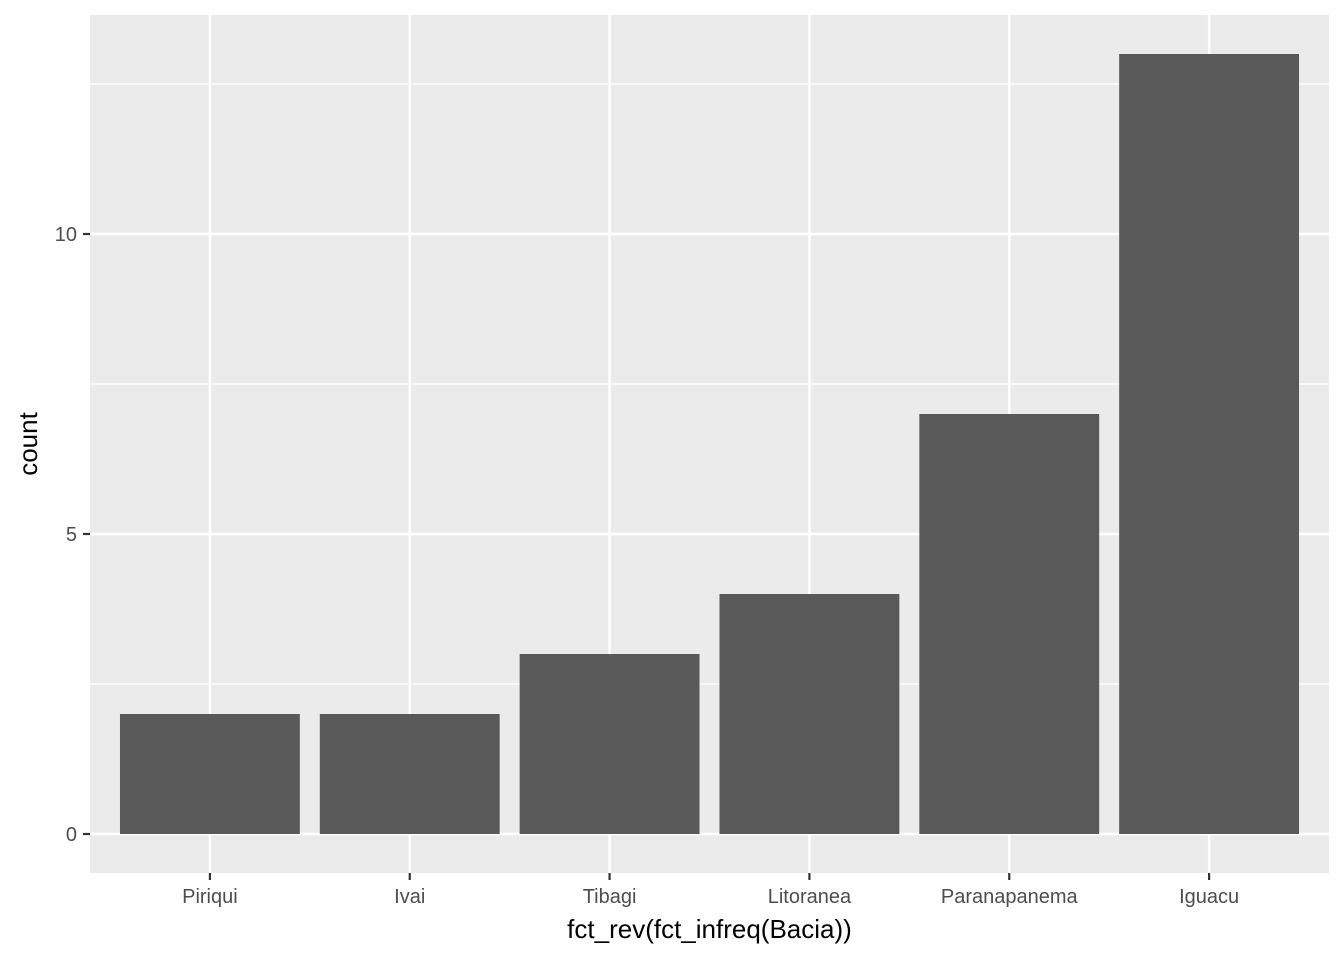 The height and width of the screenshot is (960, 1344). Describe the element at coordinates (610, 897) in the screenshot. I see `x-tick-label: Tibagi` at that location.